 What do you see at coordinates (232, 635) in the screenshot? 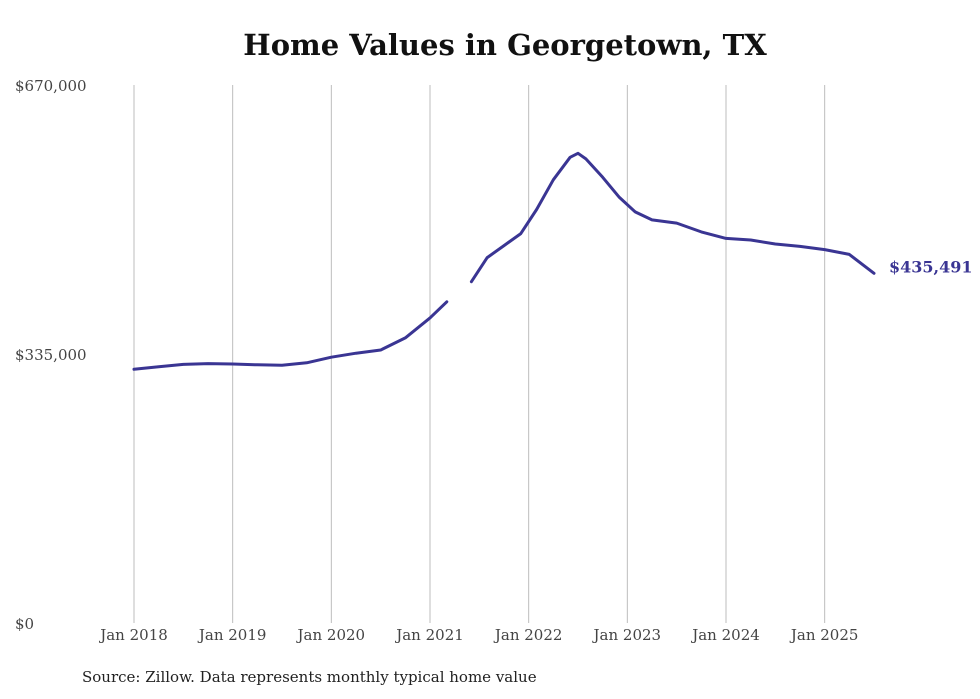
I see `x-tick-label: Jan 2019` at bounding box center [232, 635].